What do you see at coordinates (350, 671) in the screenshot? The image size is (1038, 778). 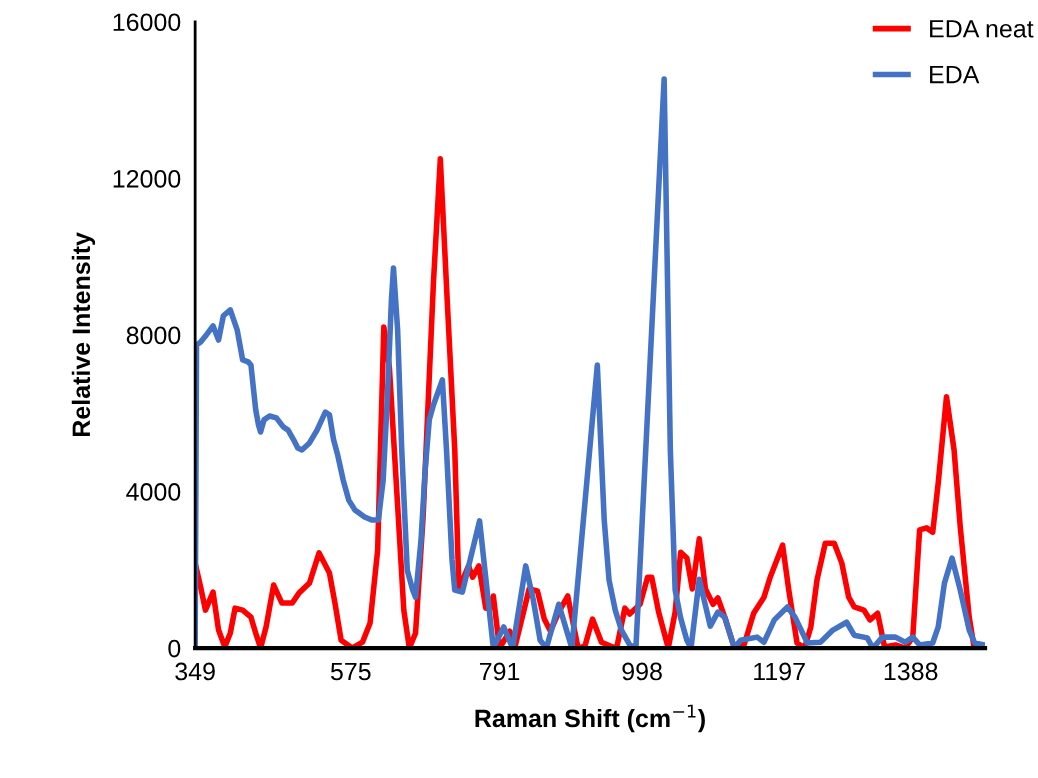 I see `x-tick-label: 575` at bounding box center [350, 671].